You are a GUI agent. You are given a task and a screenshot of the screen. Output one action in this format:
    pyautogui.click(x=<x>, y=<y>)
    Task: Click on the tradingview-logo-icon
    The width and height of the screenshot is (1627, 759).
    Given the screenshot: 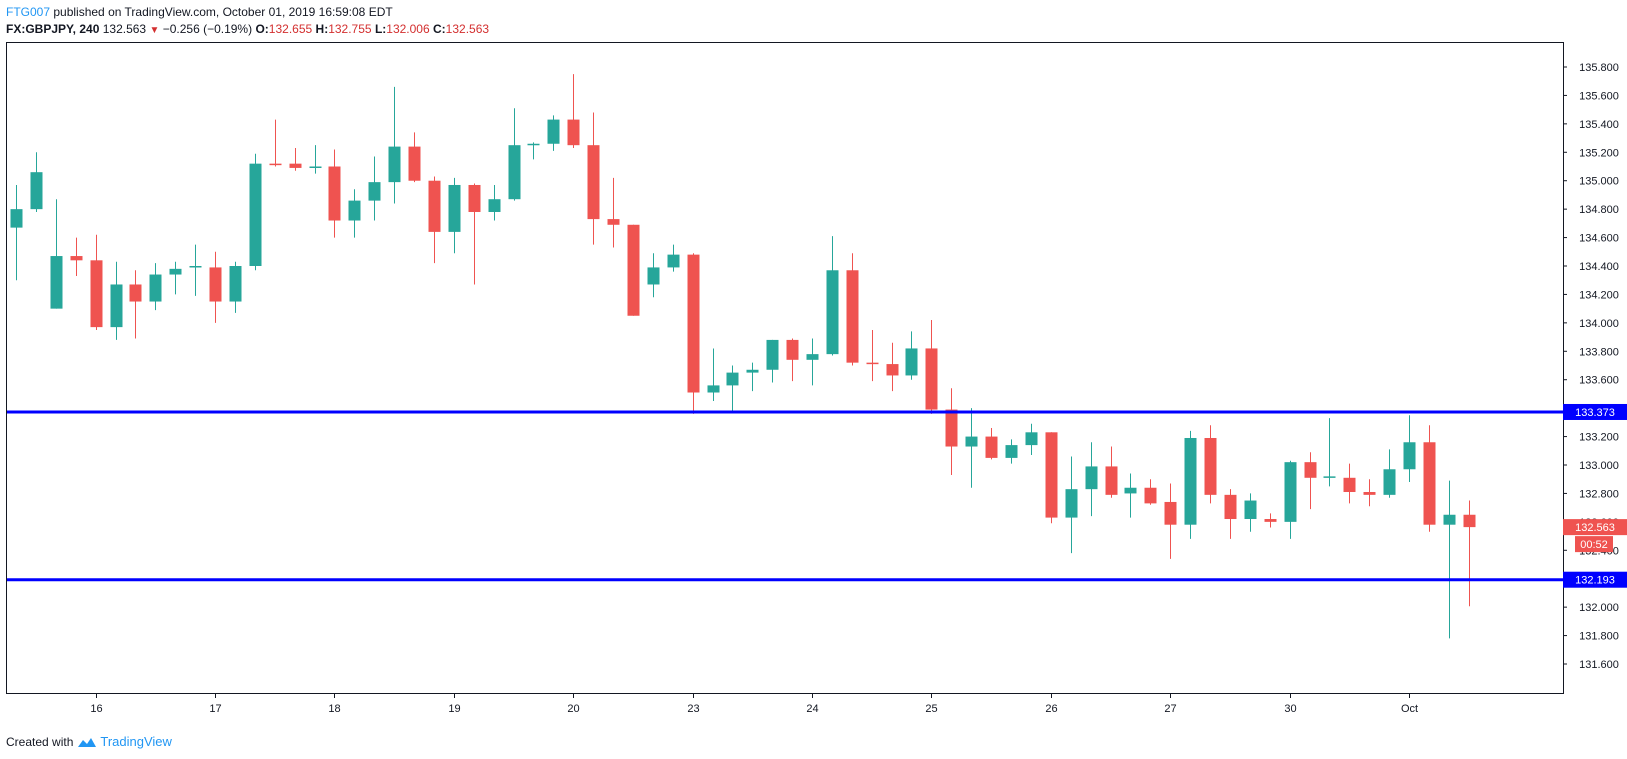 What is the action you would take?
    pyautogui.click(x=87, y=742)
    